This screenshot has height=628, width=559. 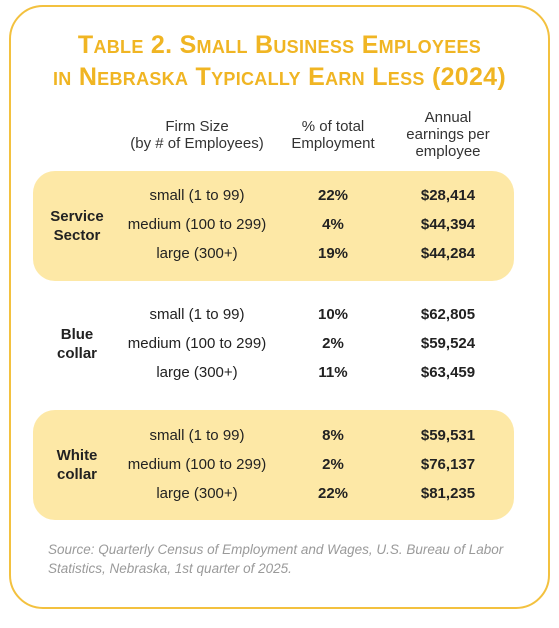 I want to click on table-cell-pct: 8%, so click(x=333, y=435).